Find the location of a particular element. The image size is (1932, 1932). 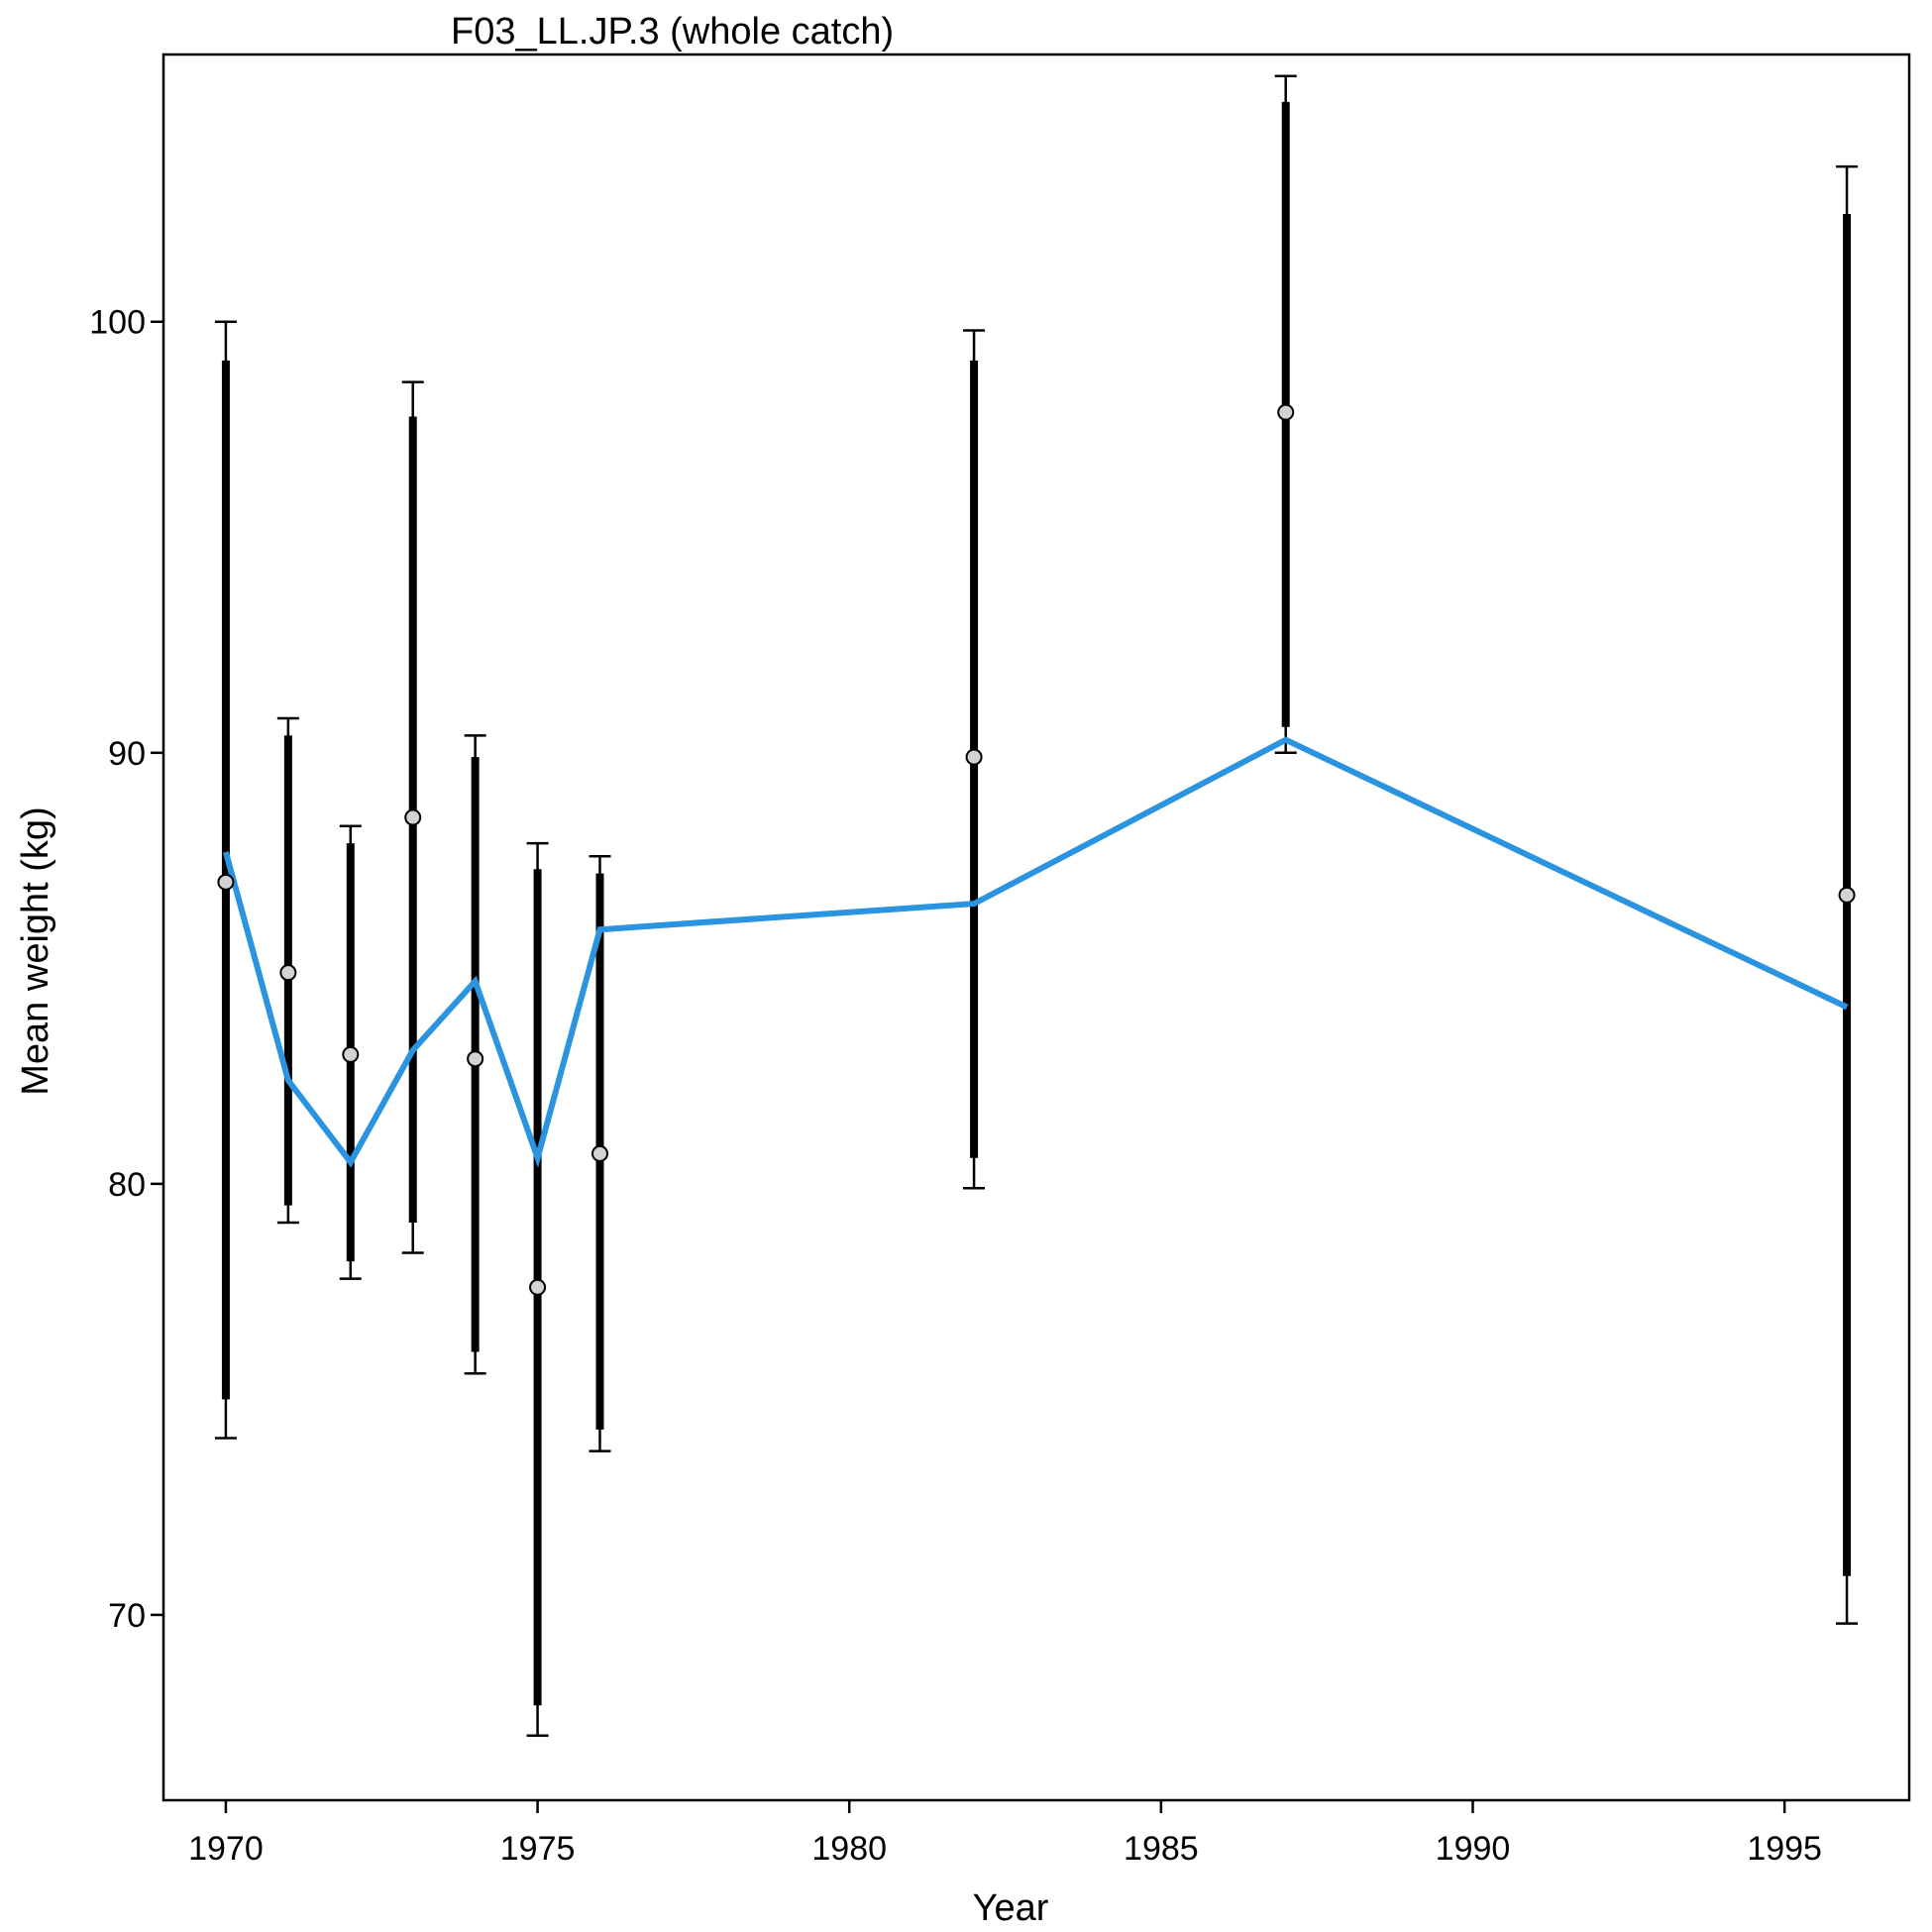

x-tick-label: 1995 is located at coordinates (1784, 1849).